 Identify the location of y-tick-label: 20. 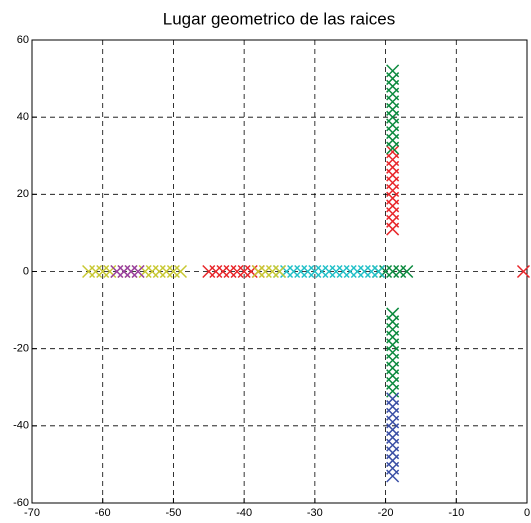
(23, 194).